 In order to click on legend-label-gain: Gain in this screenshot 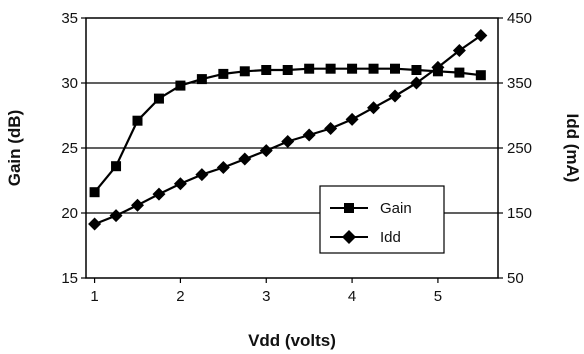, I will do `click(396, 208)`.